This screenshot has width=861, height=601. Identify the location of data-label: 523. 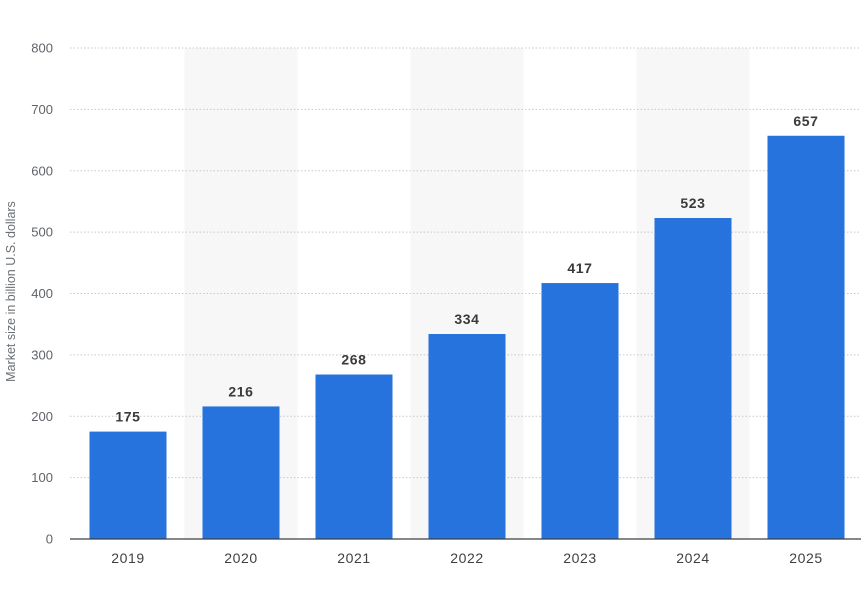
(692, 203).